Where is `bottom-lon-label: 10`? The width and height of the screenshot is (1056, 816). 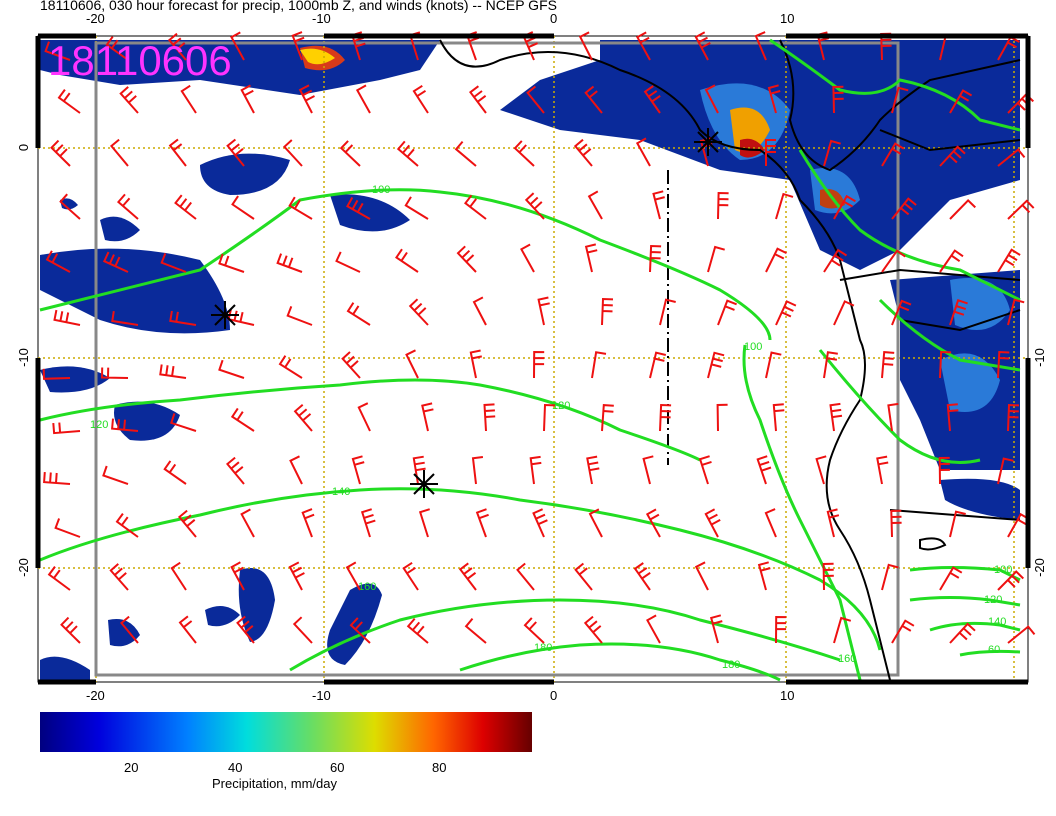 bottom-lon-label: 10 is located at coordinates (787, 695).